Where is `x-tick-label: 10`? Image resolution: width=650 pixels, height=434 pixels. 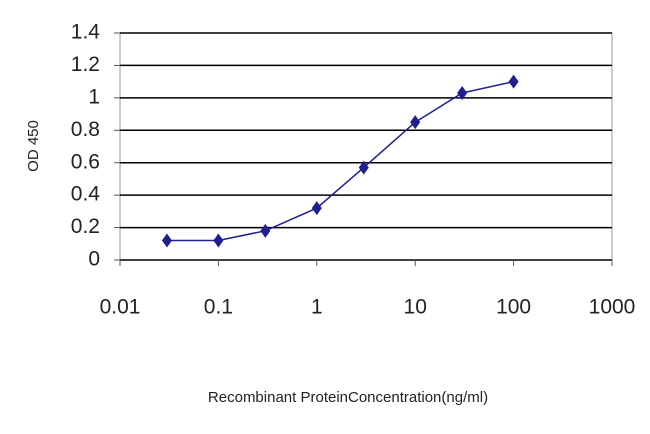
x-tick-label: 10 is located at coordinates (415, 307).